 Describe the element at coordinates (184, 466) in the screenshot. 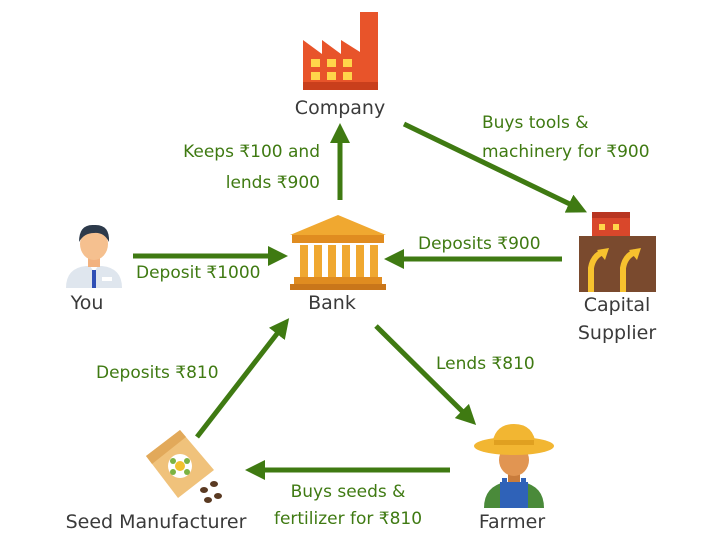

I see `seed-bag-icon` at that location.